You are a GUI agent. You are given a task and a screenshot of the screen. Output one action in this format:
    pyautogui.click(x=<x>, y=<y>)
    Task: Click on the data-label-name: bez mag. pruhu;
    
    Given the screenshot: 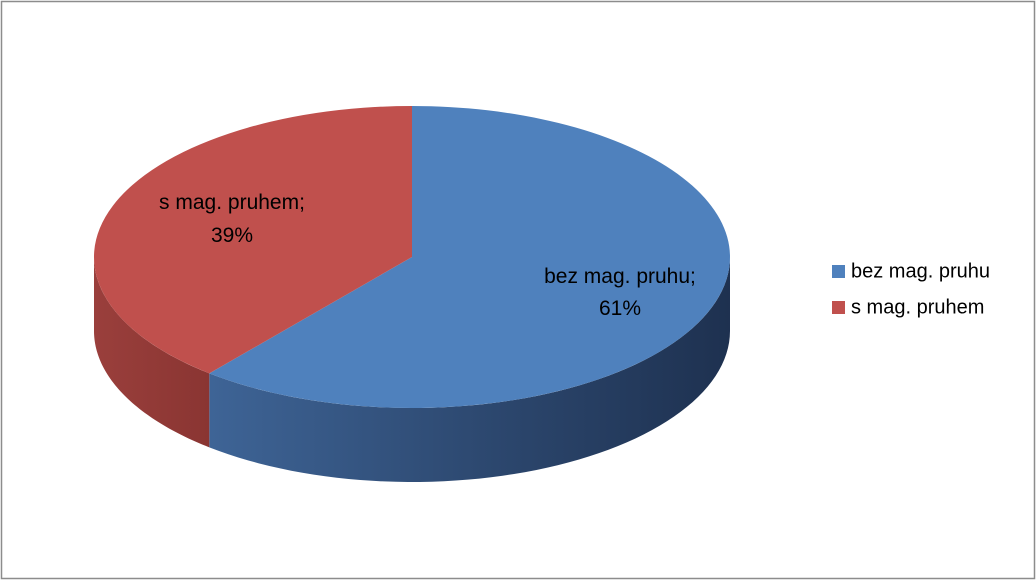 What is the action you would take?
    pyautogui.click(x=620, y=276)
    